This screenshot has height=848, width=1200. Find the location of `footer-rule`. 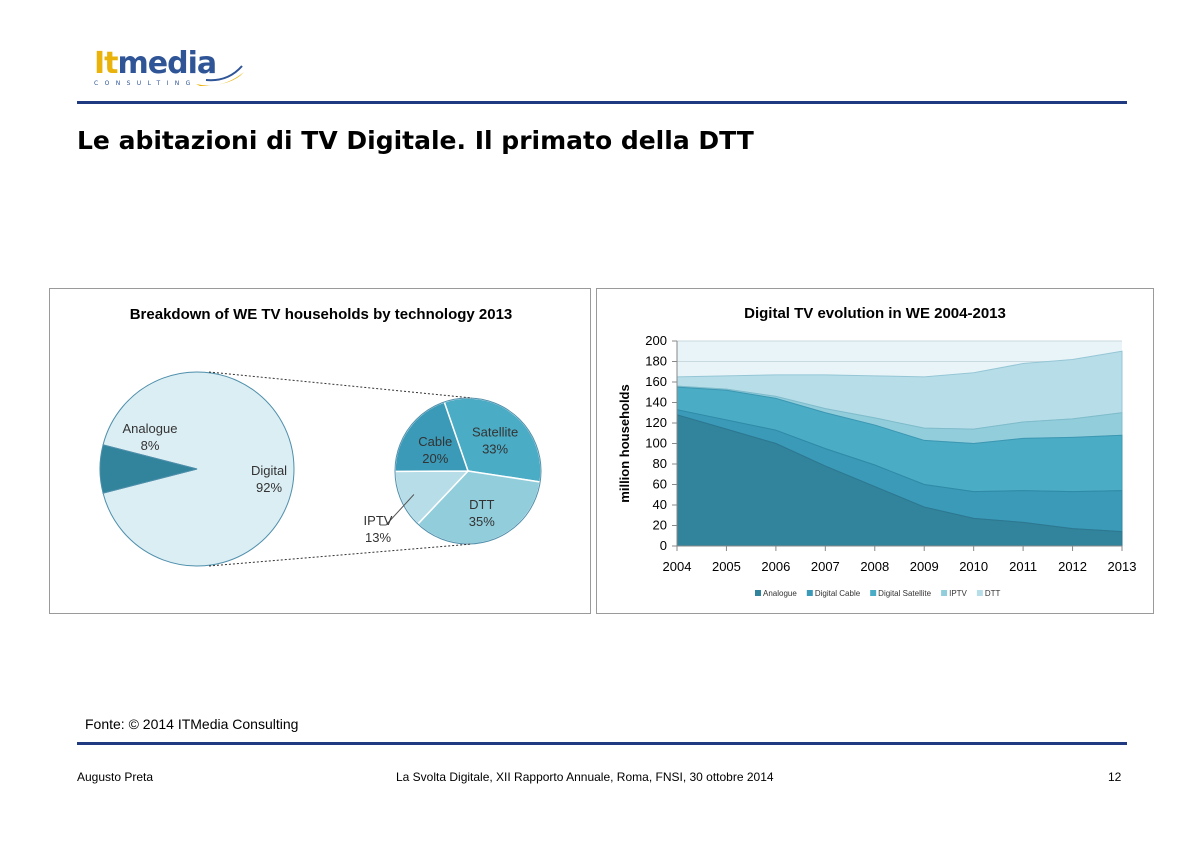

footer-rule is located at coordinates (602, 743).